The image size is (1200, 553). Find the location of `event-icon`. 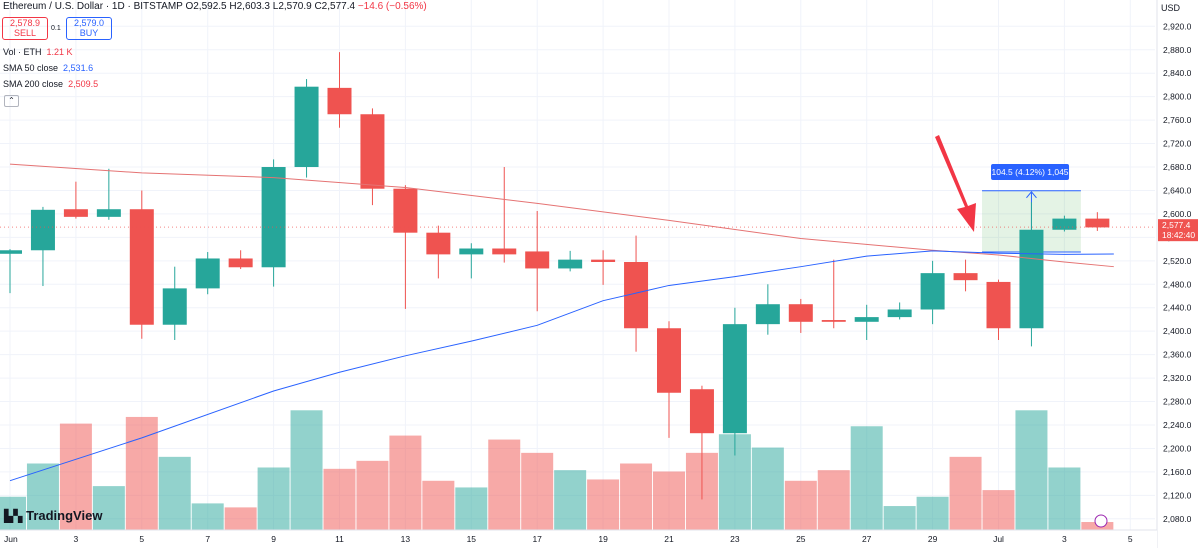

event-icon is located at coordinates (1101, 521).